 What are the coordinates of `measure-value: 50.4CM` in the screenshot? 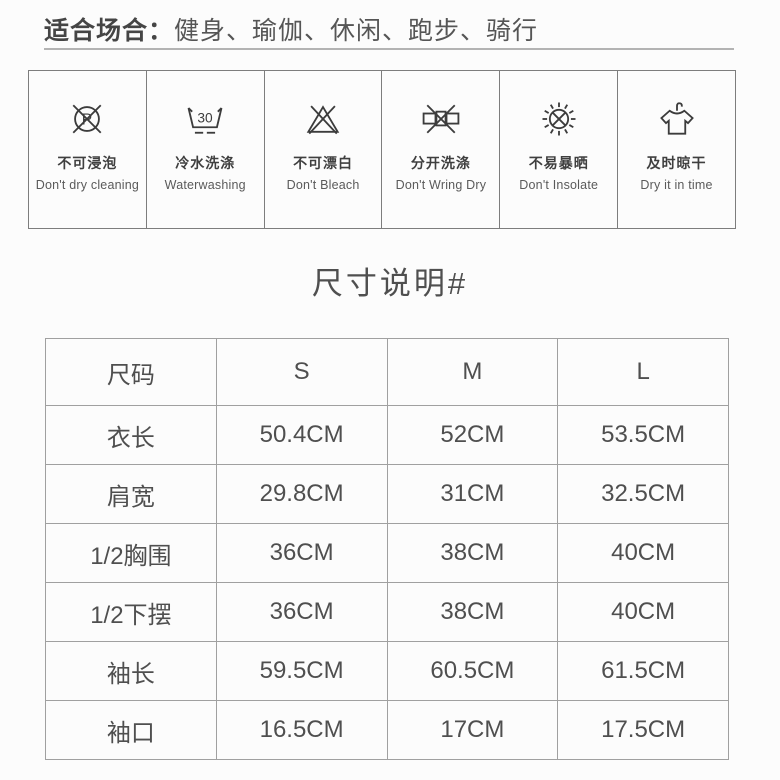 It's located at (301, 435).